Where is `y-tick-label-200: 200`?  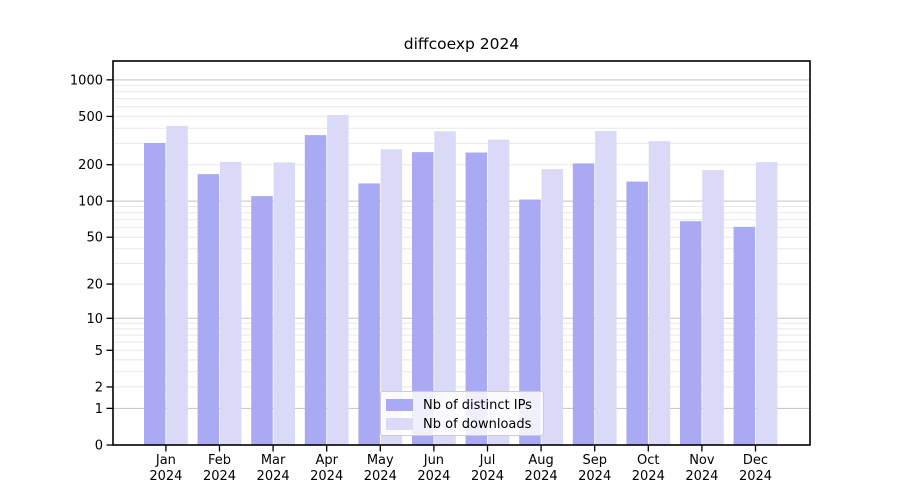
y-tick-label-200: 200 is located at coordinates (90, 165).